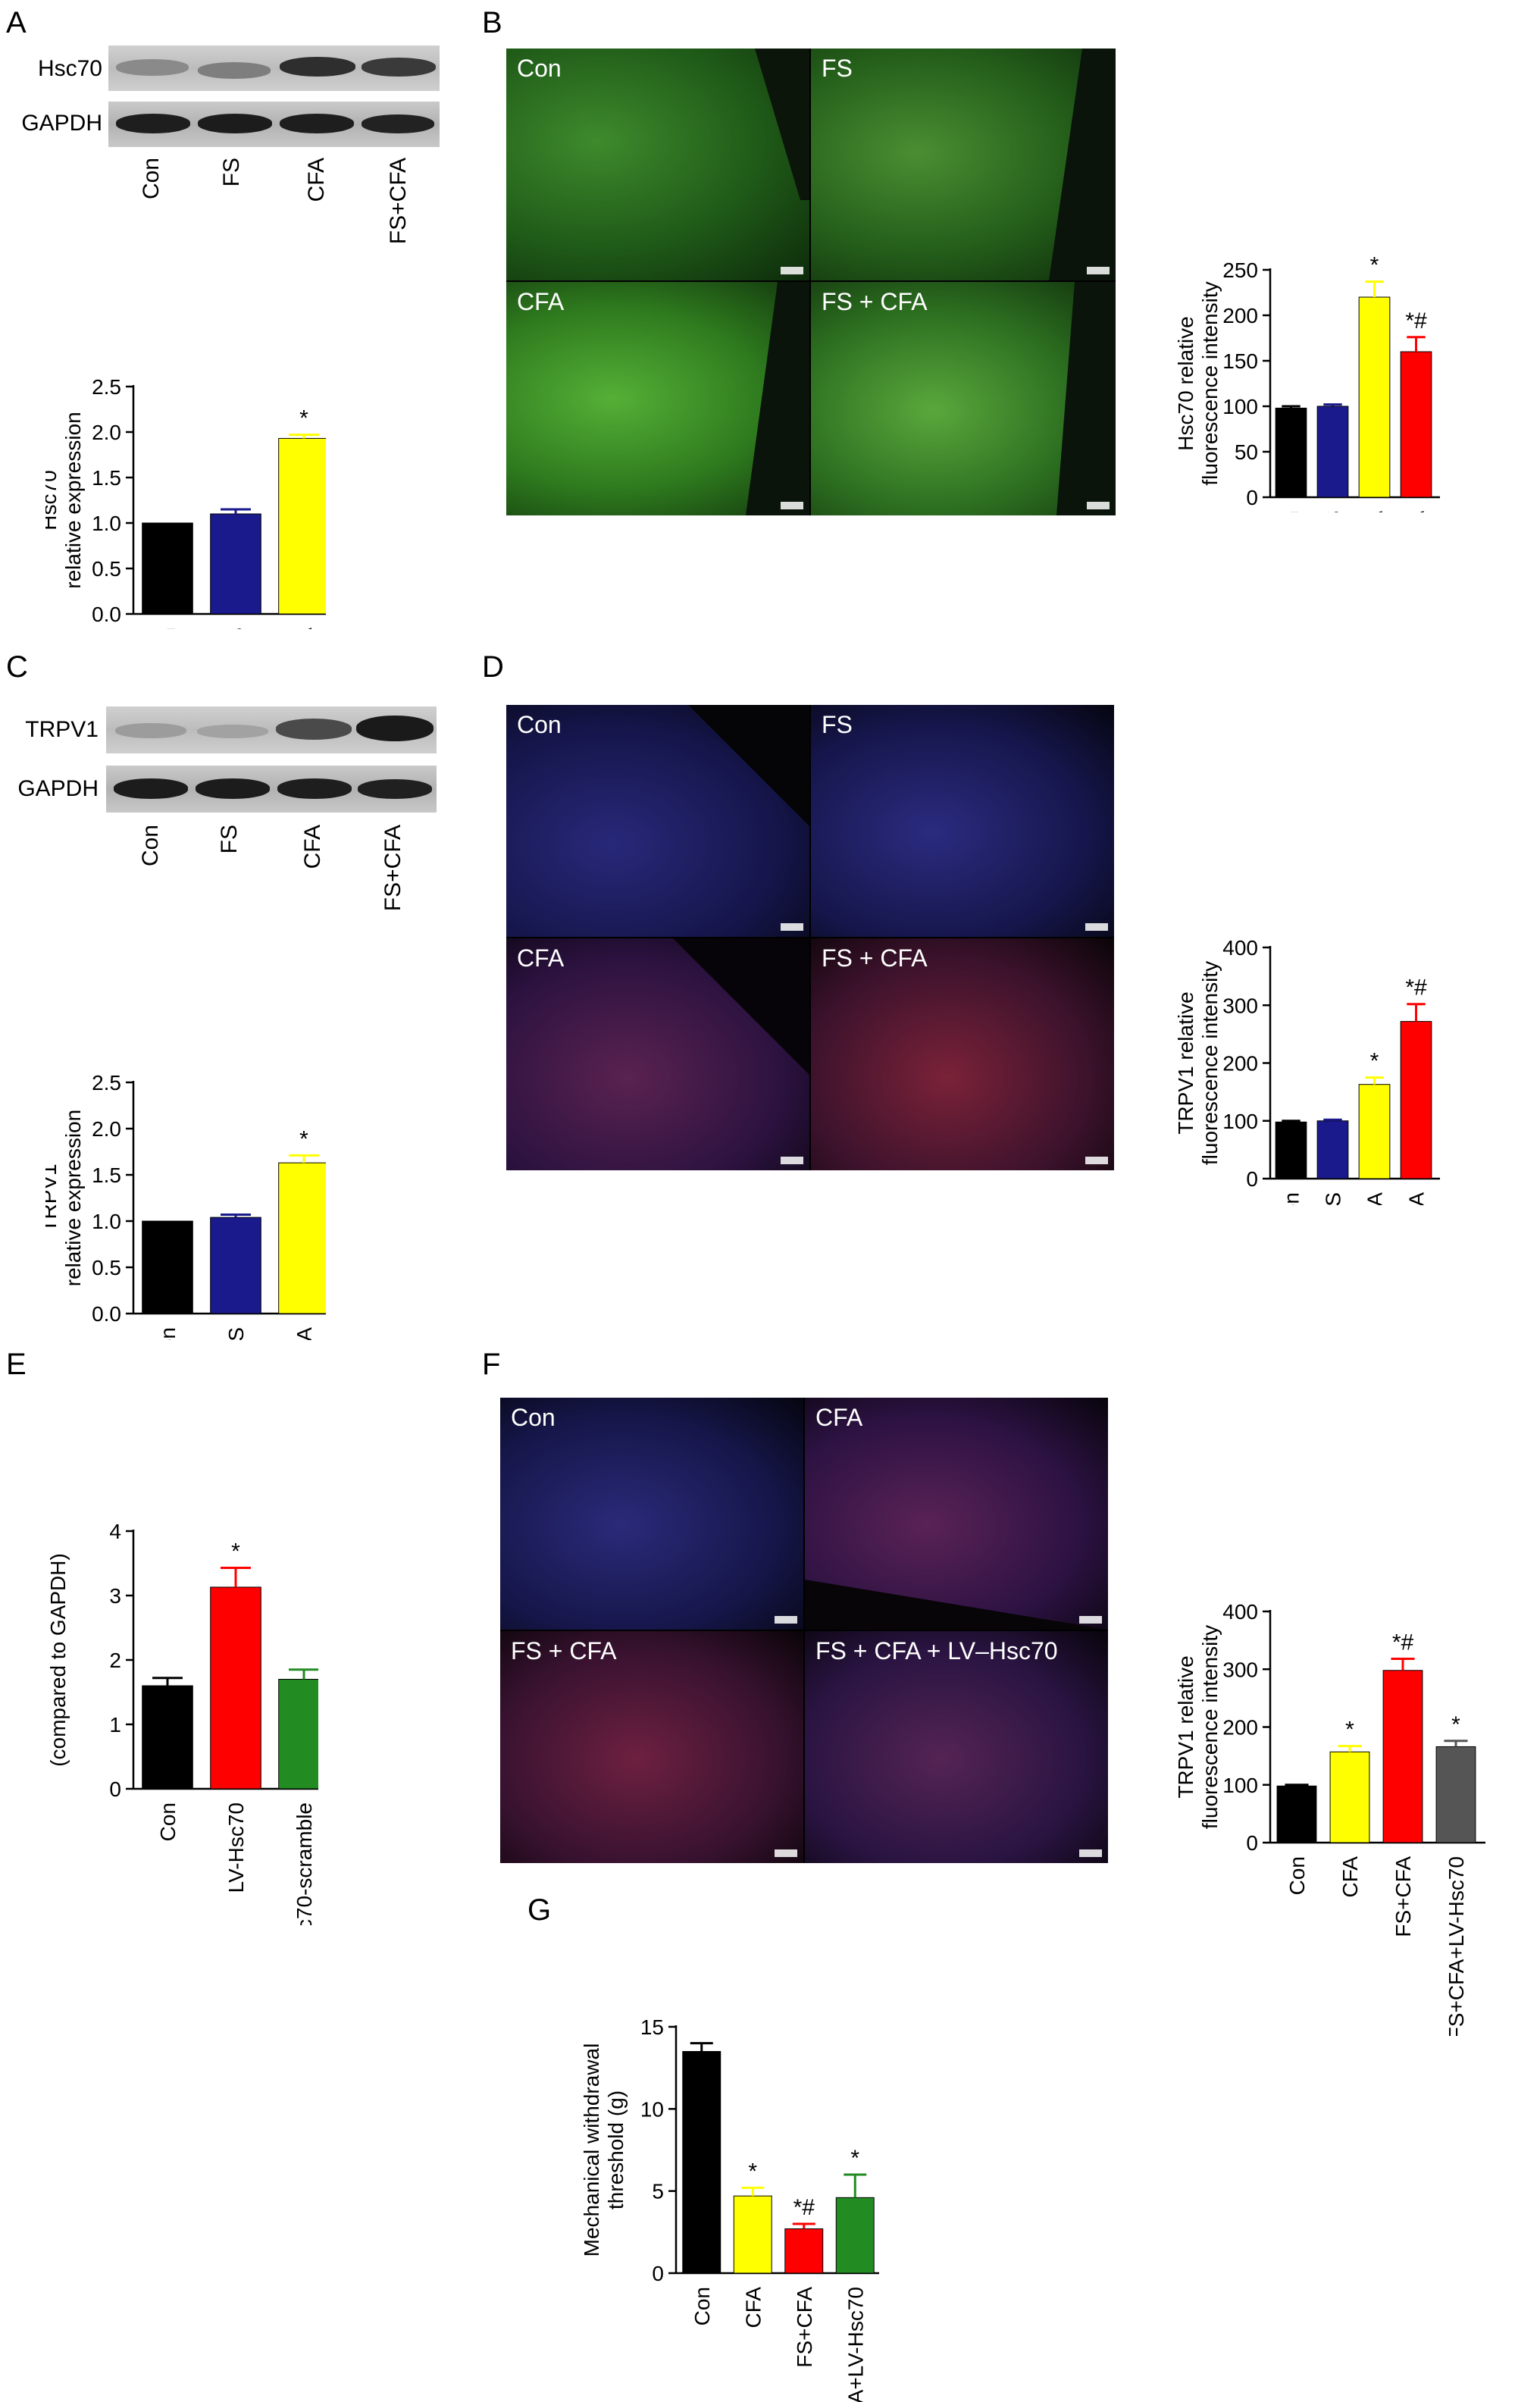 The image size is (1540, 2402). What do you see at coordinates (533, 1417) in the screenshot?
I see `micrograph-f-label-con: Con` at bounding box center [533, 1417].